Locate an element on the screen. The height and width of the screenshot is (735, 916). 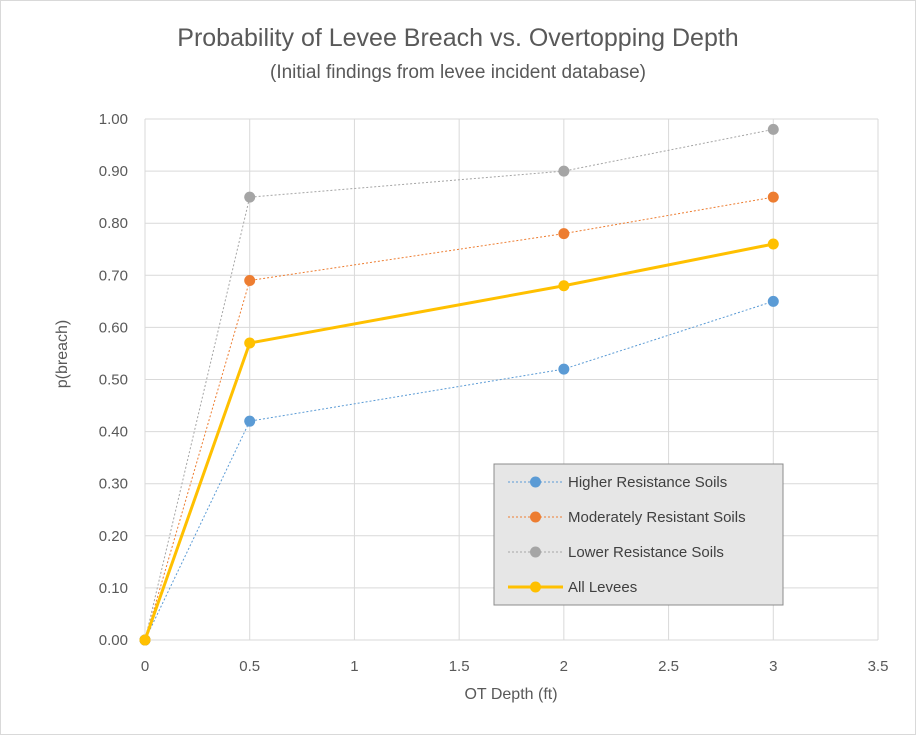
legend-label-3: All Levees is located at coordinates (602, 587).